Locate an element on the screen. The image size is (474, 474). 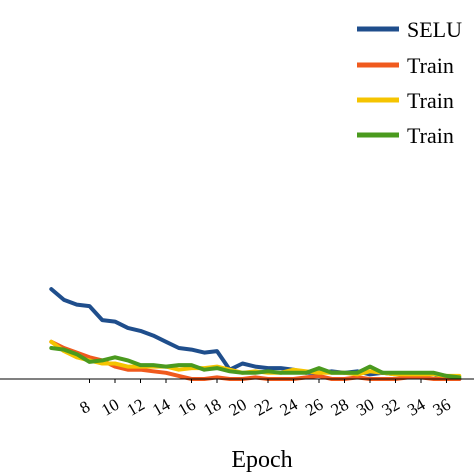
x-tick-label: 10 is located at coordinates (110, 407).